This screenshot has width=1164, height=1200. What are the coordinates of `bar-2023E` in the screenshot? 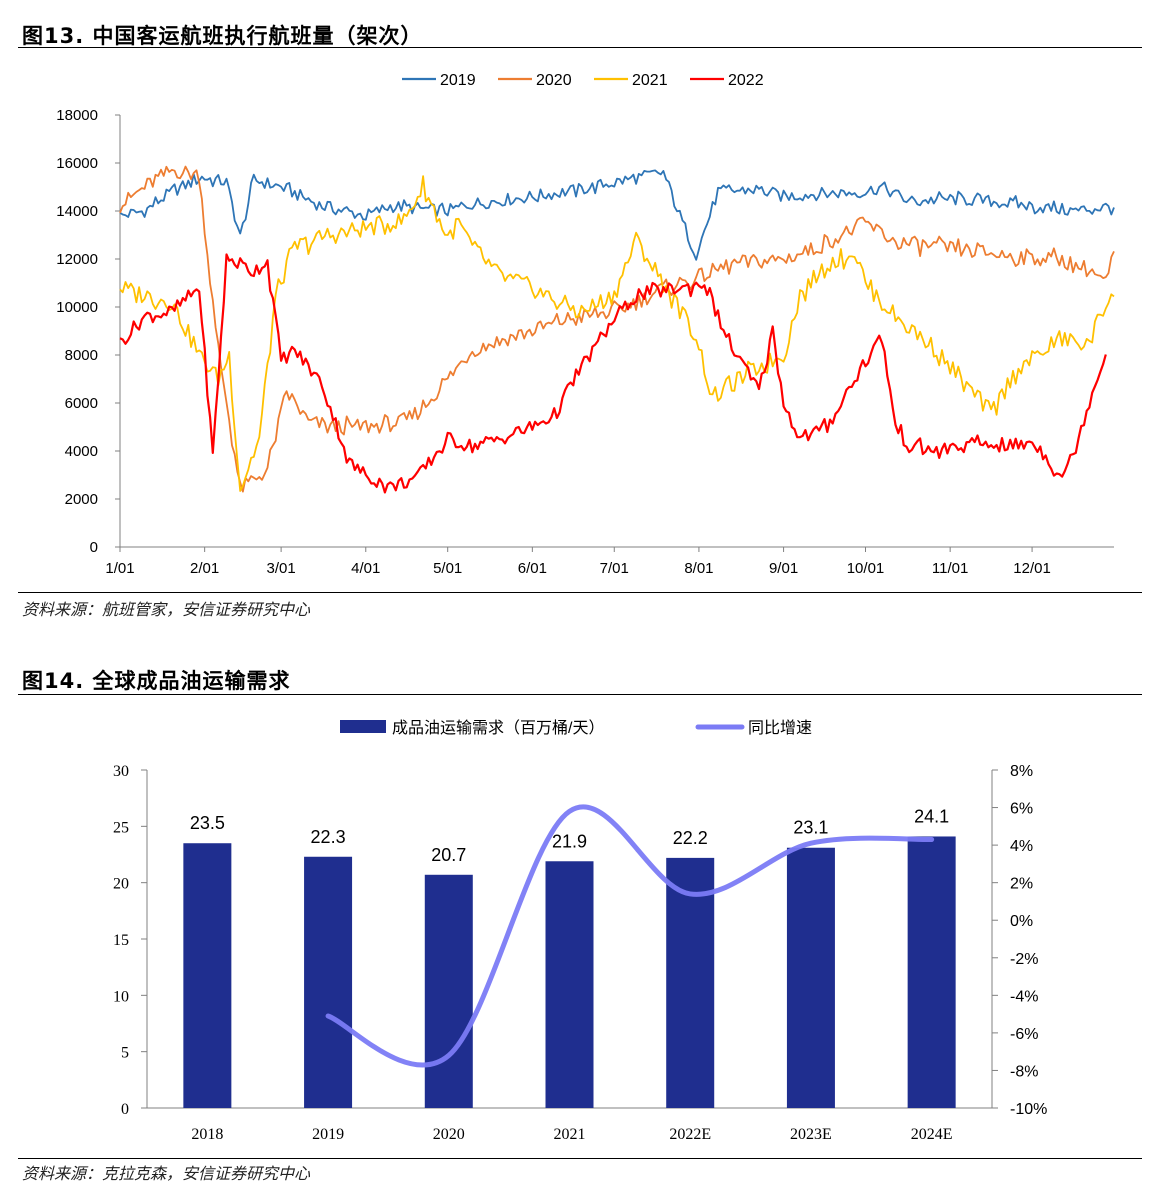 It's located at (810, 977).